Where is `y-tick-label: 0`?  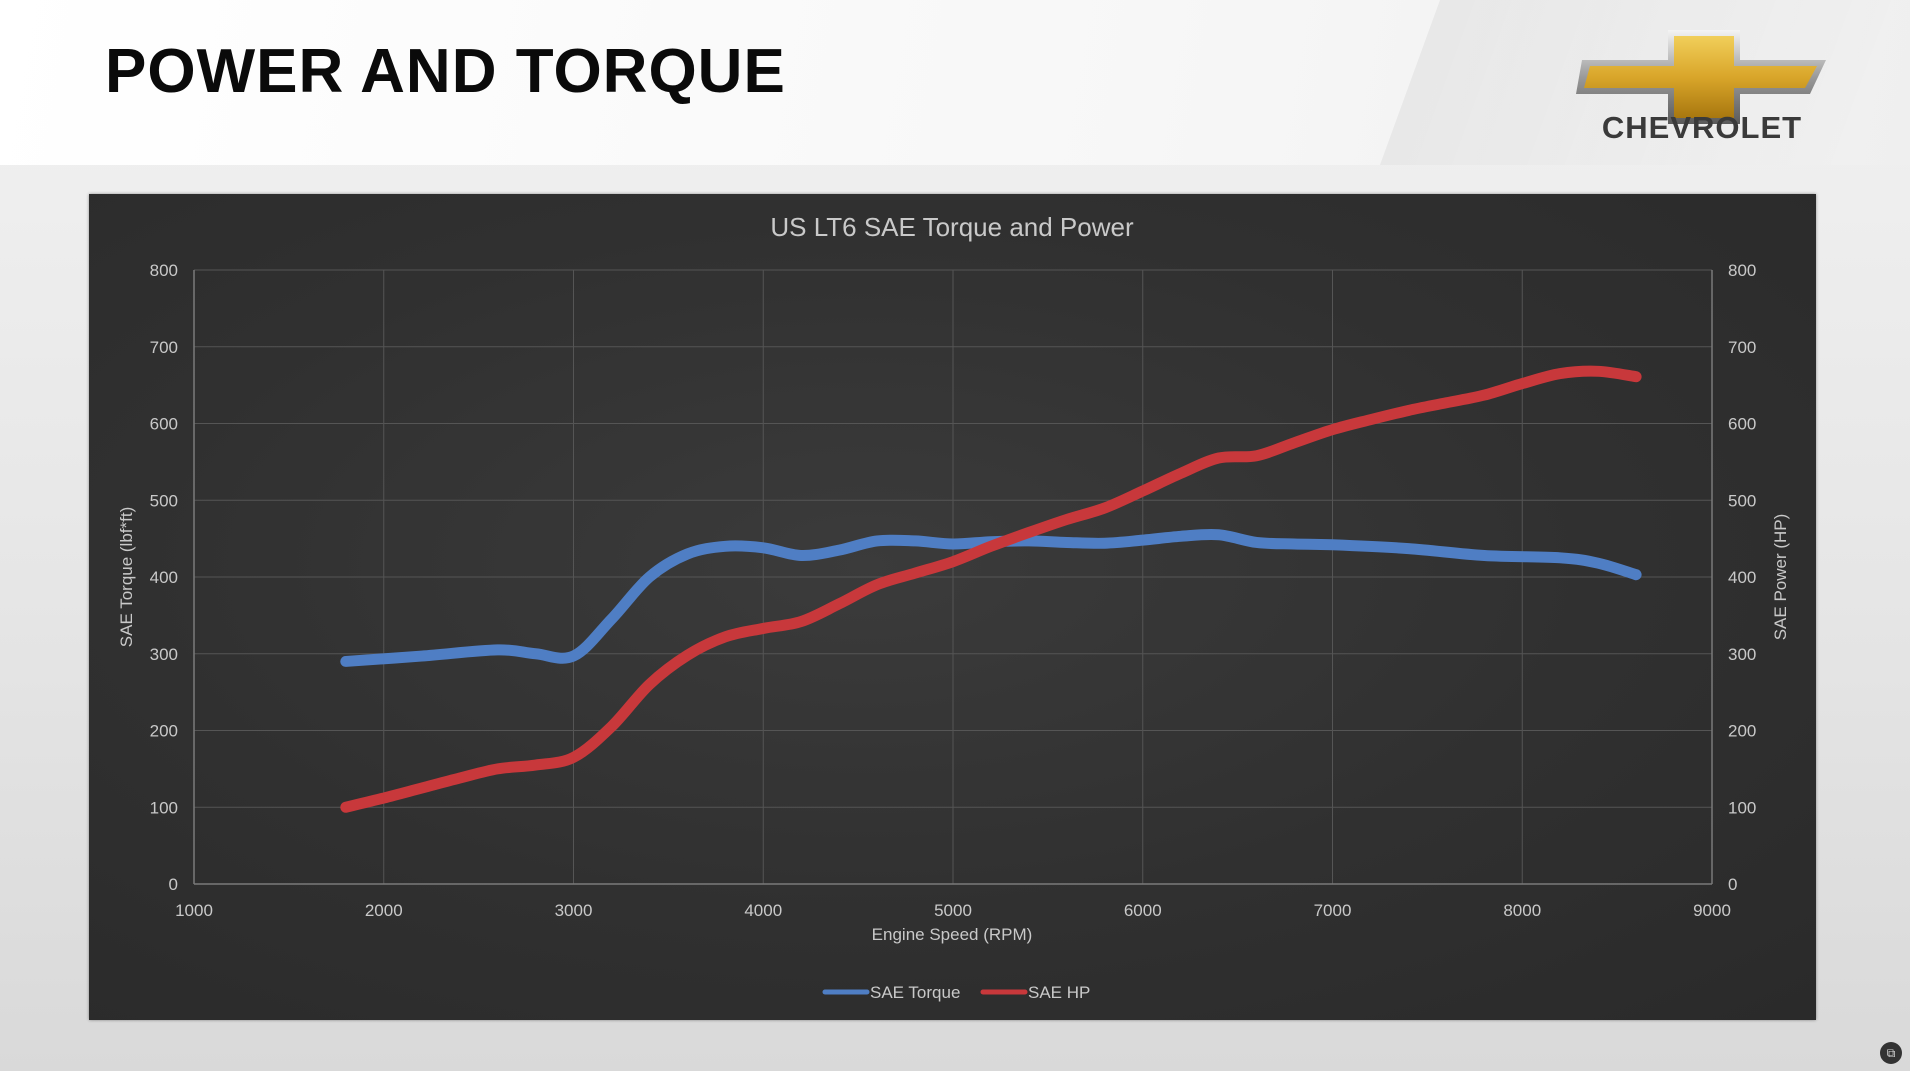
y-tick-label: 0 is located at coordinates (173, 884).